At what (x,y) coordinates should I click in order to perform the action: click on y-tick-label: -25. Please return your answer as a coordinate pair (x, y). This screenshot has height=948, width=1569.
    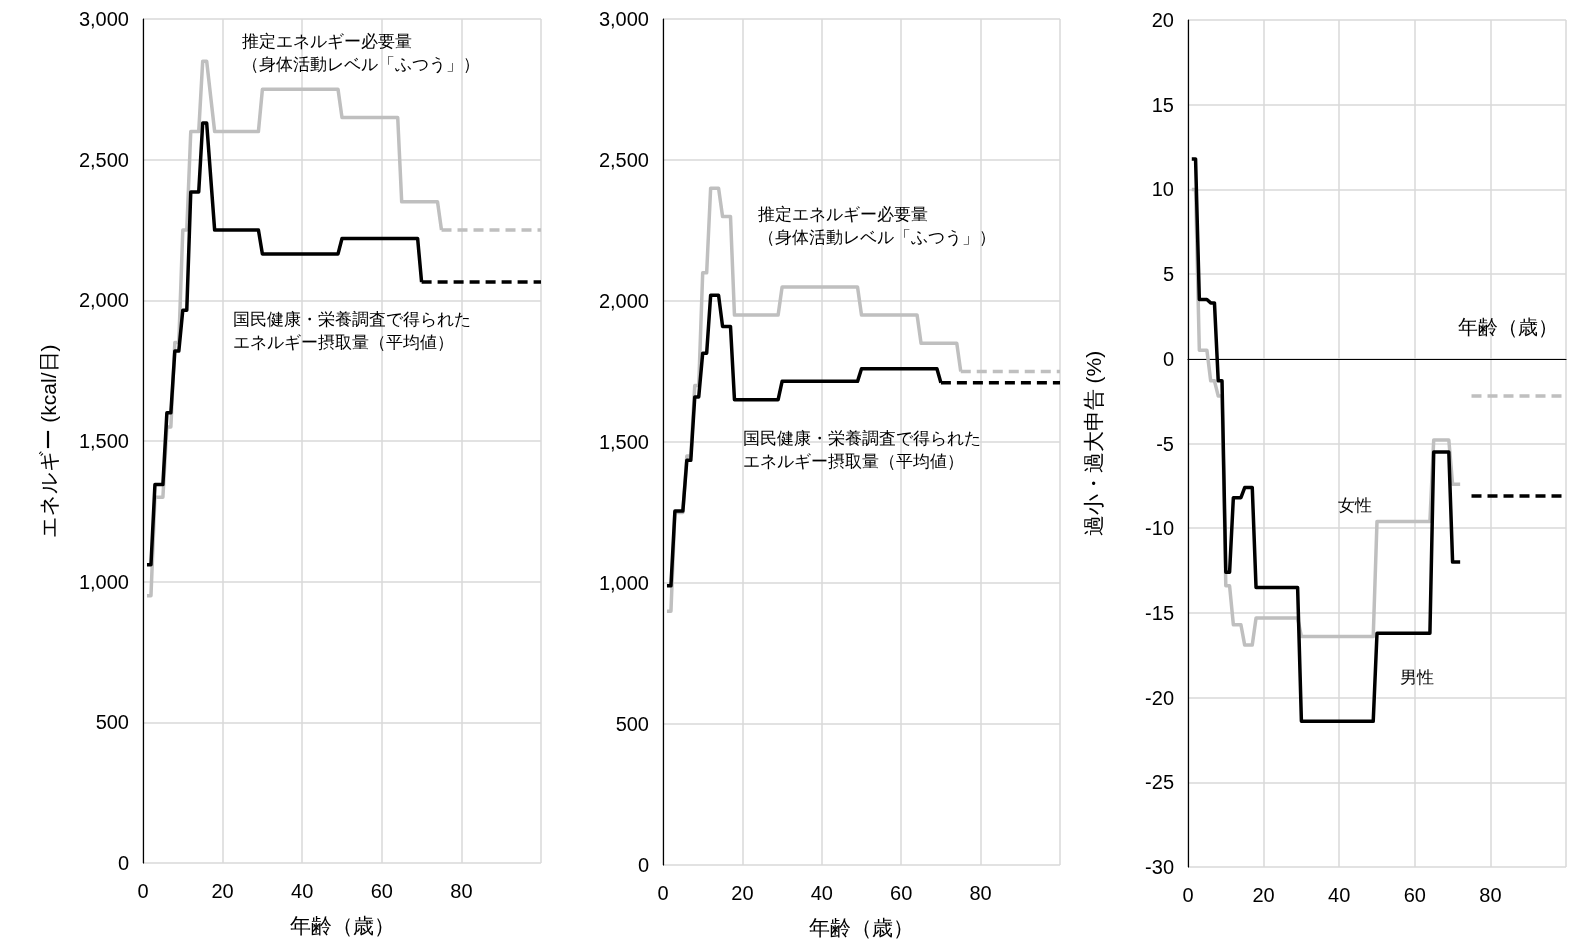
    Looking at the image, I should click on (1159, 782).